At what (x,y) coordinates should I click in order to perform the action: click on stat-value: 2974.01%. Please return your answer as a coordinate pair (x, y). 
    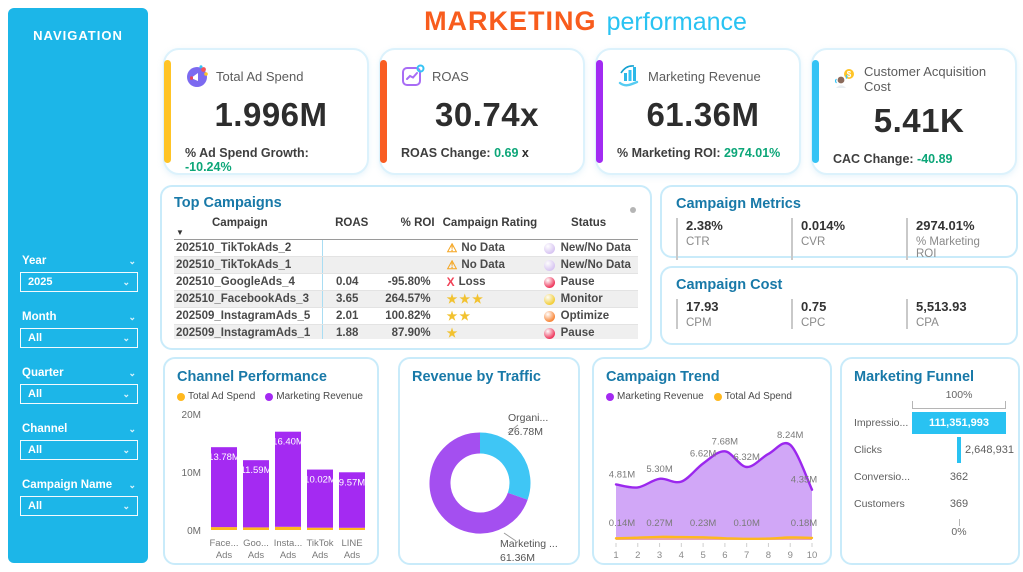
    Looking at the image, I should click on (945, 225).